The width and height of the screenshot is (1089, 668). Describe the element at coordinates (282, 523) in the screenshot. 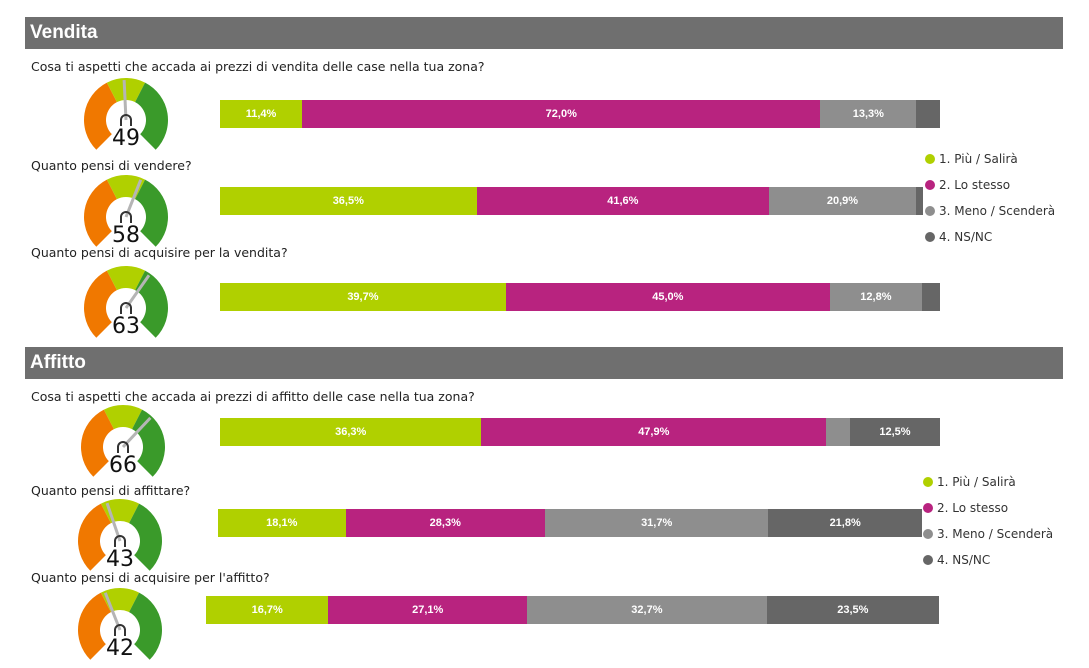

I see `bar-segment: 18,1%` at that location.